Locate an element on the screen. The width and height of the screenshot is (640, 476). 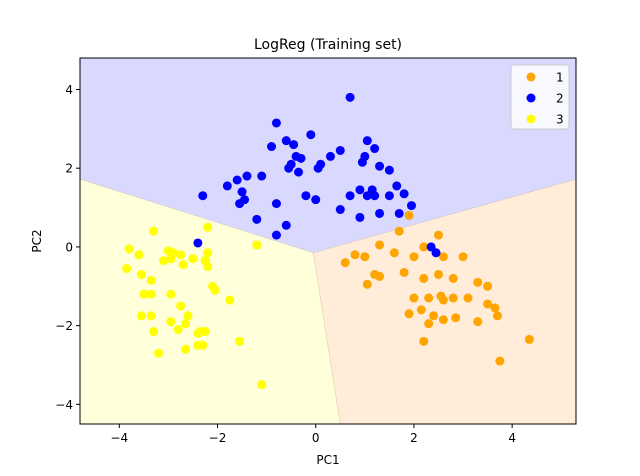
x-tick-label: 0 is located at coordinates (316, 438).